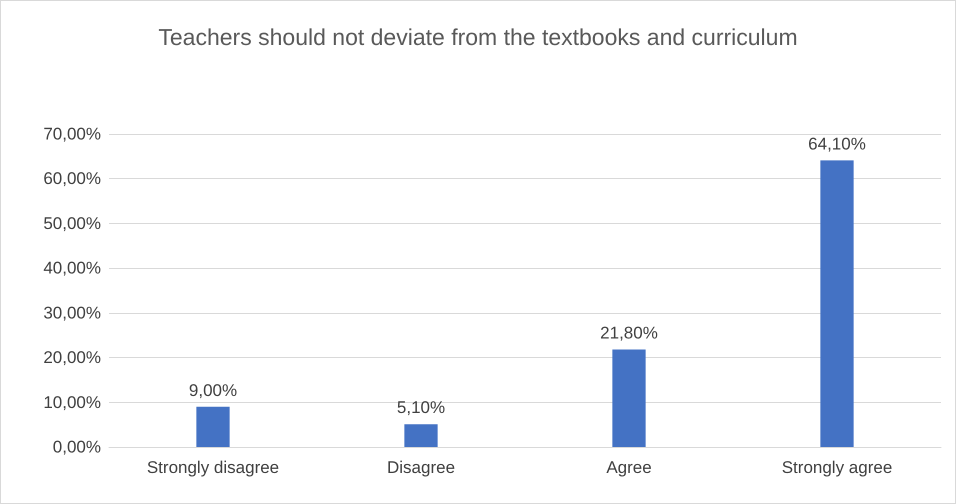  Describe the element at coordinates (72, 178) in the screenshot. I see `y-tick-label: 60,00%` at that location.